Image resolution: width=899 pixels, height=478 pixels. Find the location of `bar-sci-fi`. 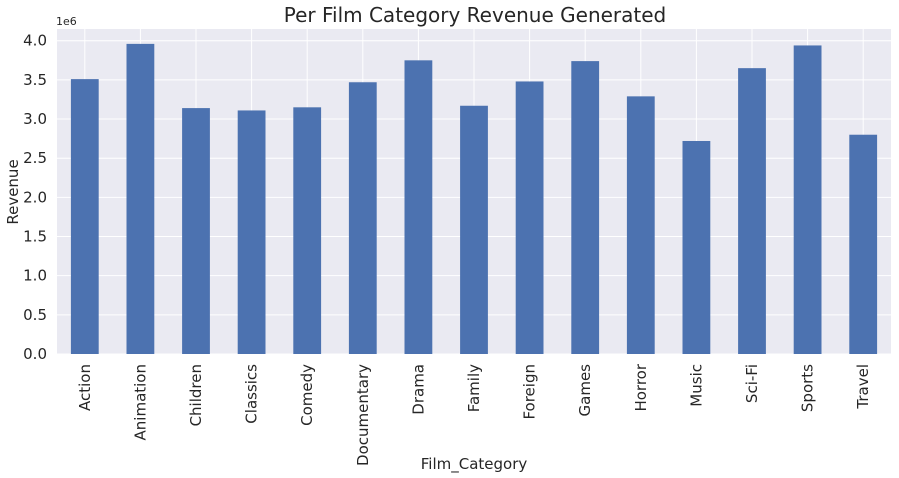

bar-sci-fi is located at coordinates (752, 211).